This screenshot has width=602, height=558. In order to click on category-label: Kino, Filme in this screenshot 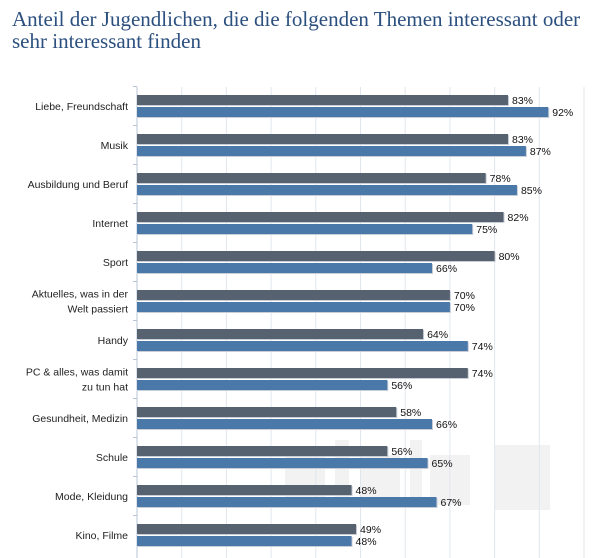, I will do `click(101, 536)`.